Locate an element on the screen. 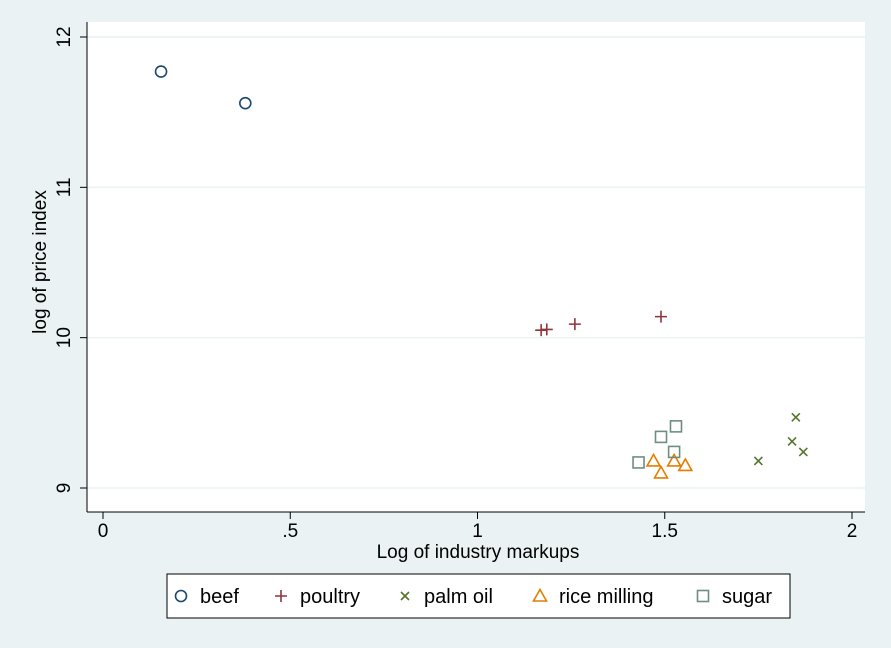  x-axis-ticks: 0 .5 1 1.5 2 is located at coordinates (478, 527).